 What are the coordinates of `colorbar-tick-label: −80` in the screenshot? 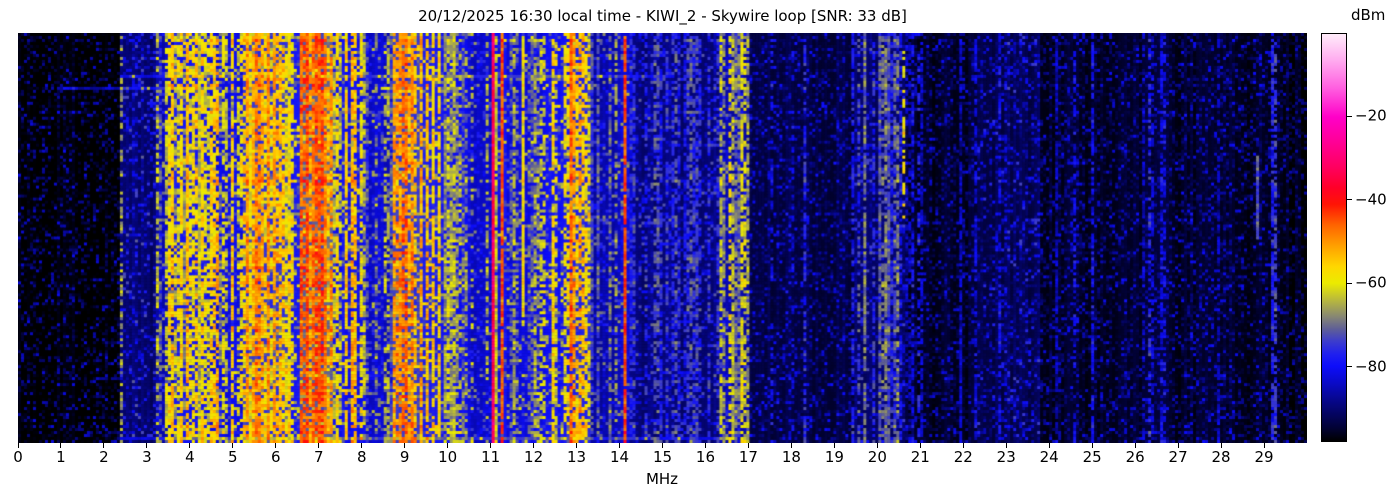 It's located at (1371, 366).